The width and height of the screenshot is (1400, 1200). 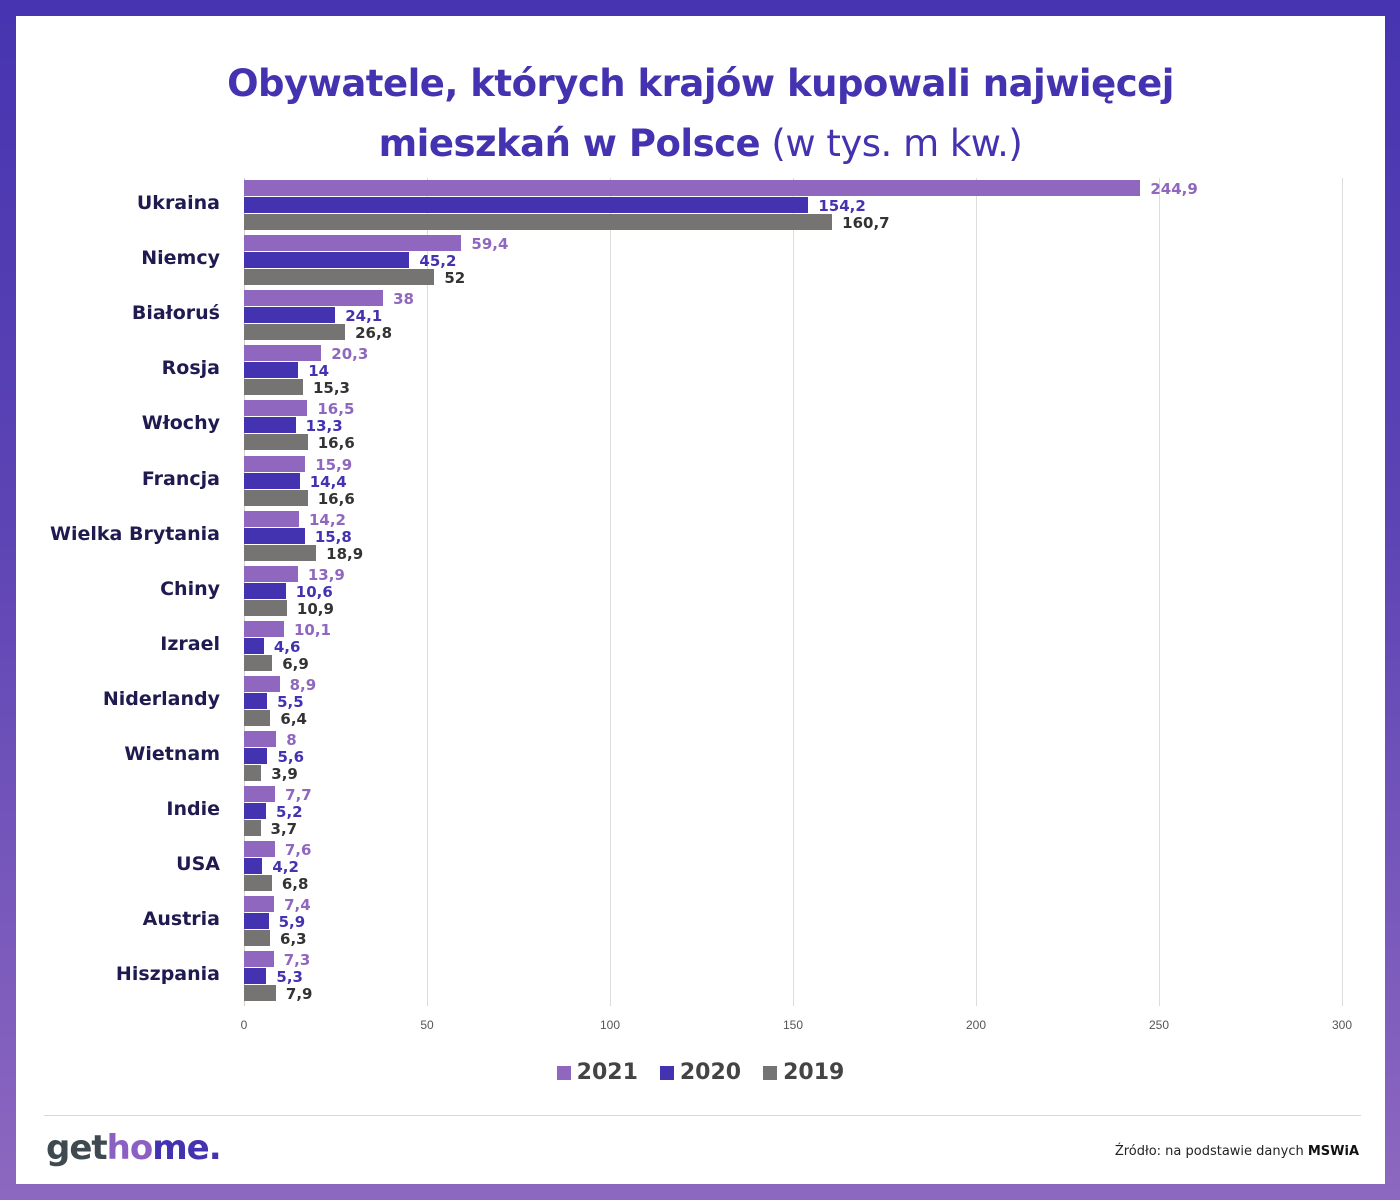 I want to click on value-label: 59,4, so click(x=490, y=244).